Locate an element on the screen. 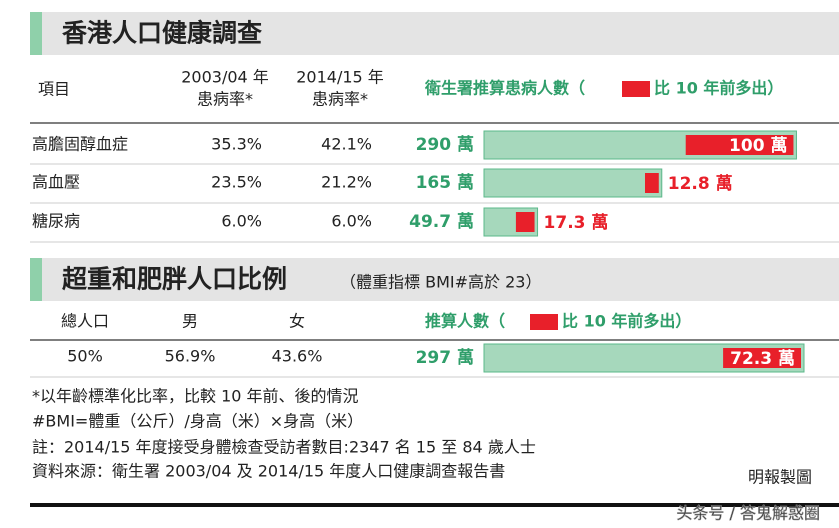  note: 資料來源：衛生署 2003/04 及 2014/15 年度人口健康調查報告書 is located at coordinates (268, 471).